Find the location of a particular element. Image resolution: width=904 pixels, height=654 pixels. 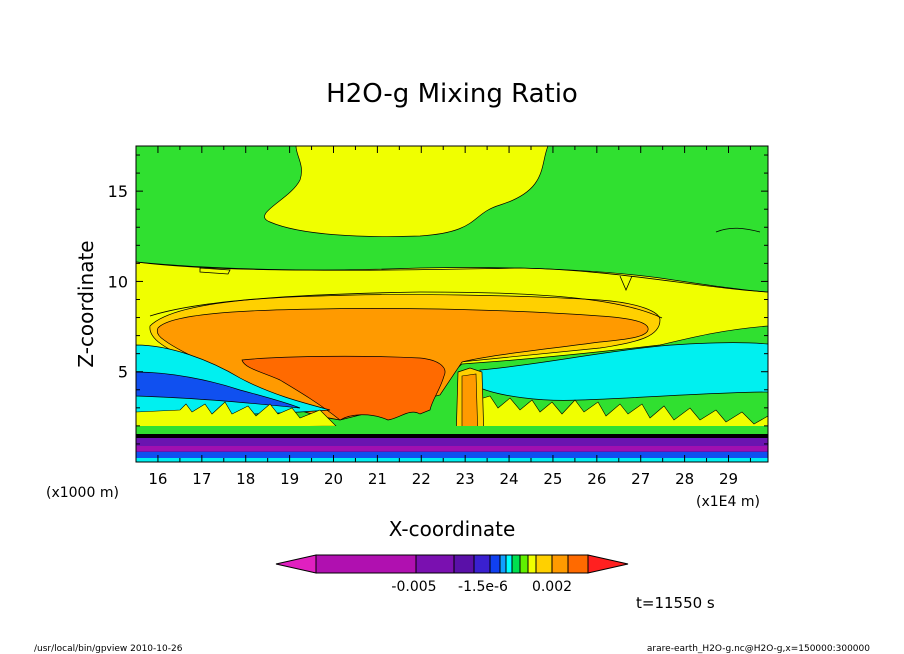

x-unit-left: (x1000 m) is located at coordinates (82, 493).